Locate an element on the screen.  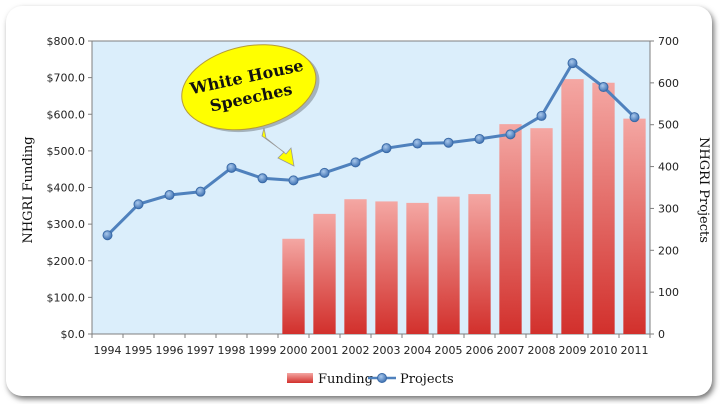
x-tick-label: 2004 is located at coordinates (418, 350).